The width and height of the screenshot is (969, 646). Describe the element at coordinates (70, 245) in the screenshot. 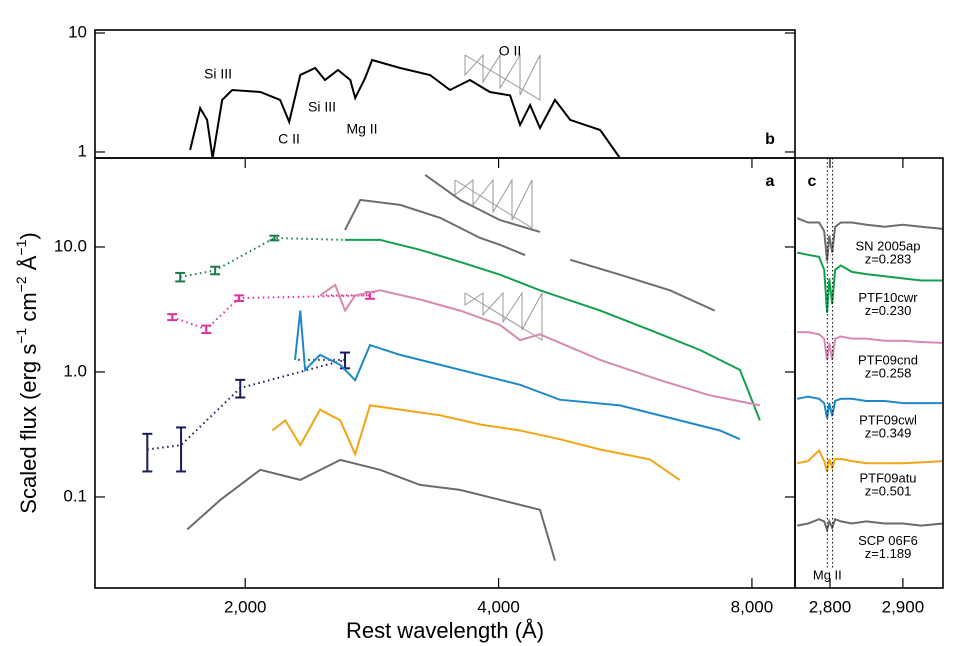

I see `y-tick-label: 10.0` at that location.